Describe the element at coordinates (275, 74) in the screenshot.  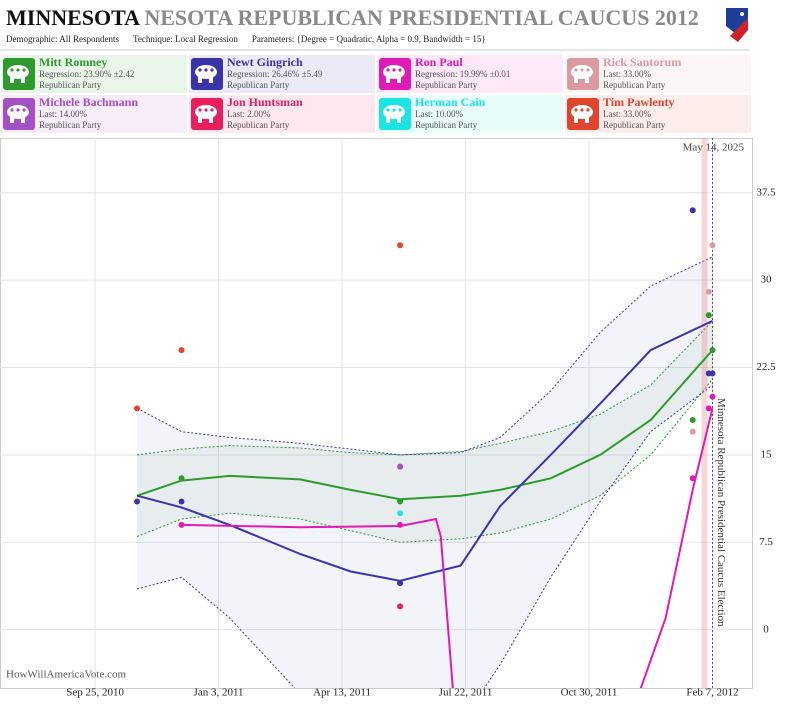
I see `legend-detail: Regression: 26.46% ±5.49` at that location.